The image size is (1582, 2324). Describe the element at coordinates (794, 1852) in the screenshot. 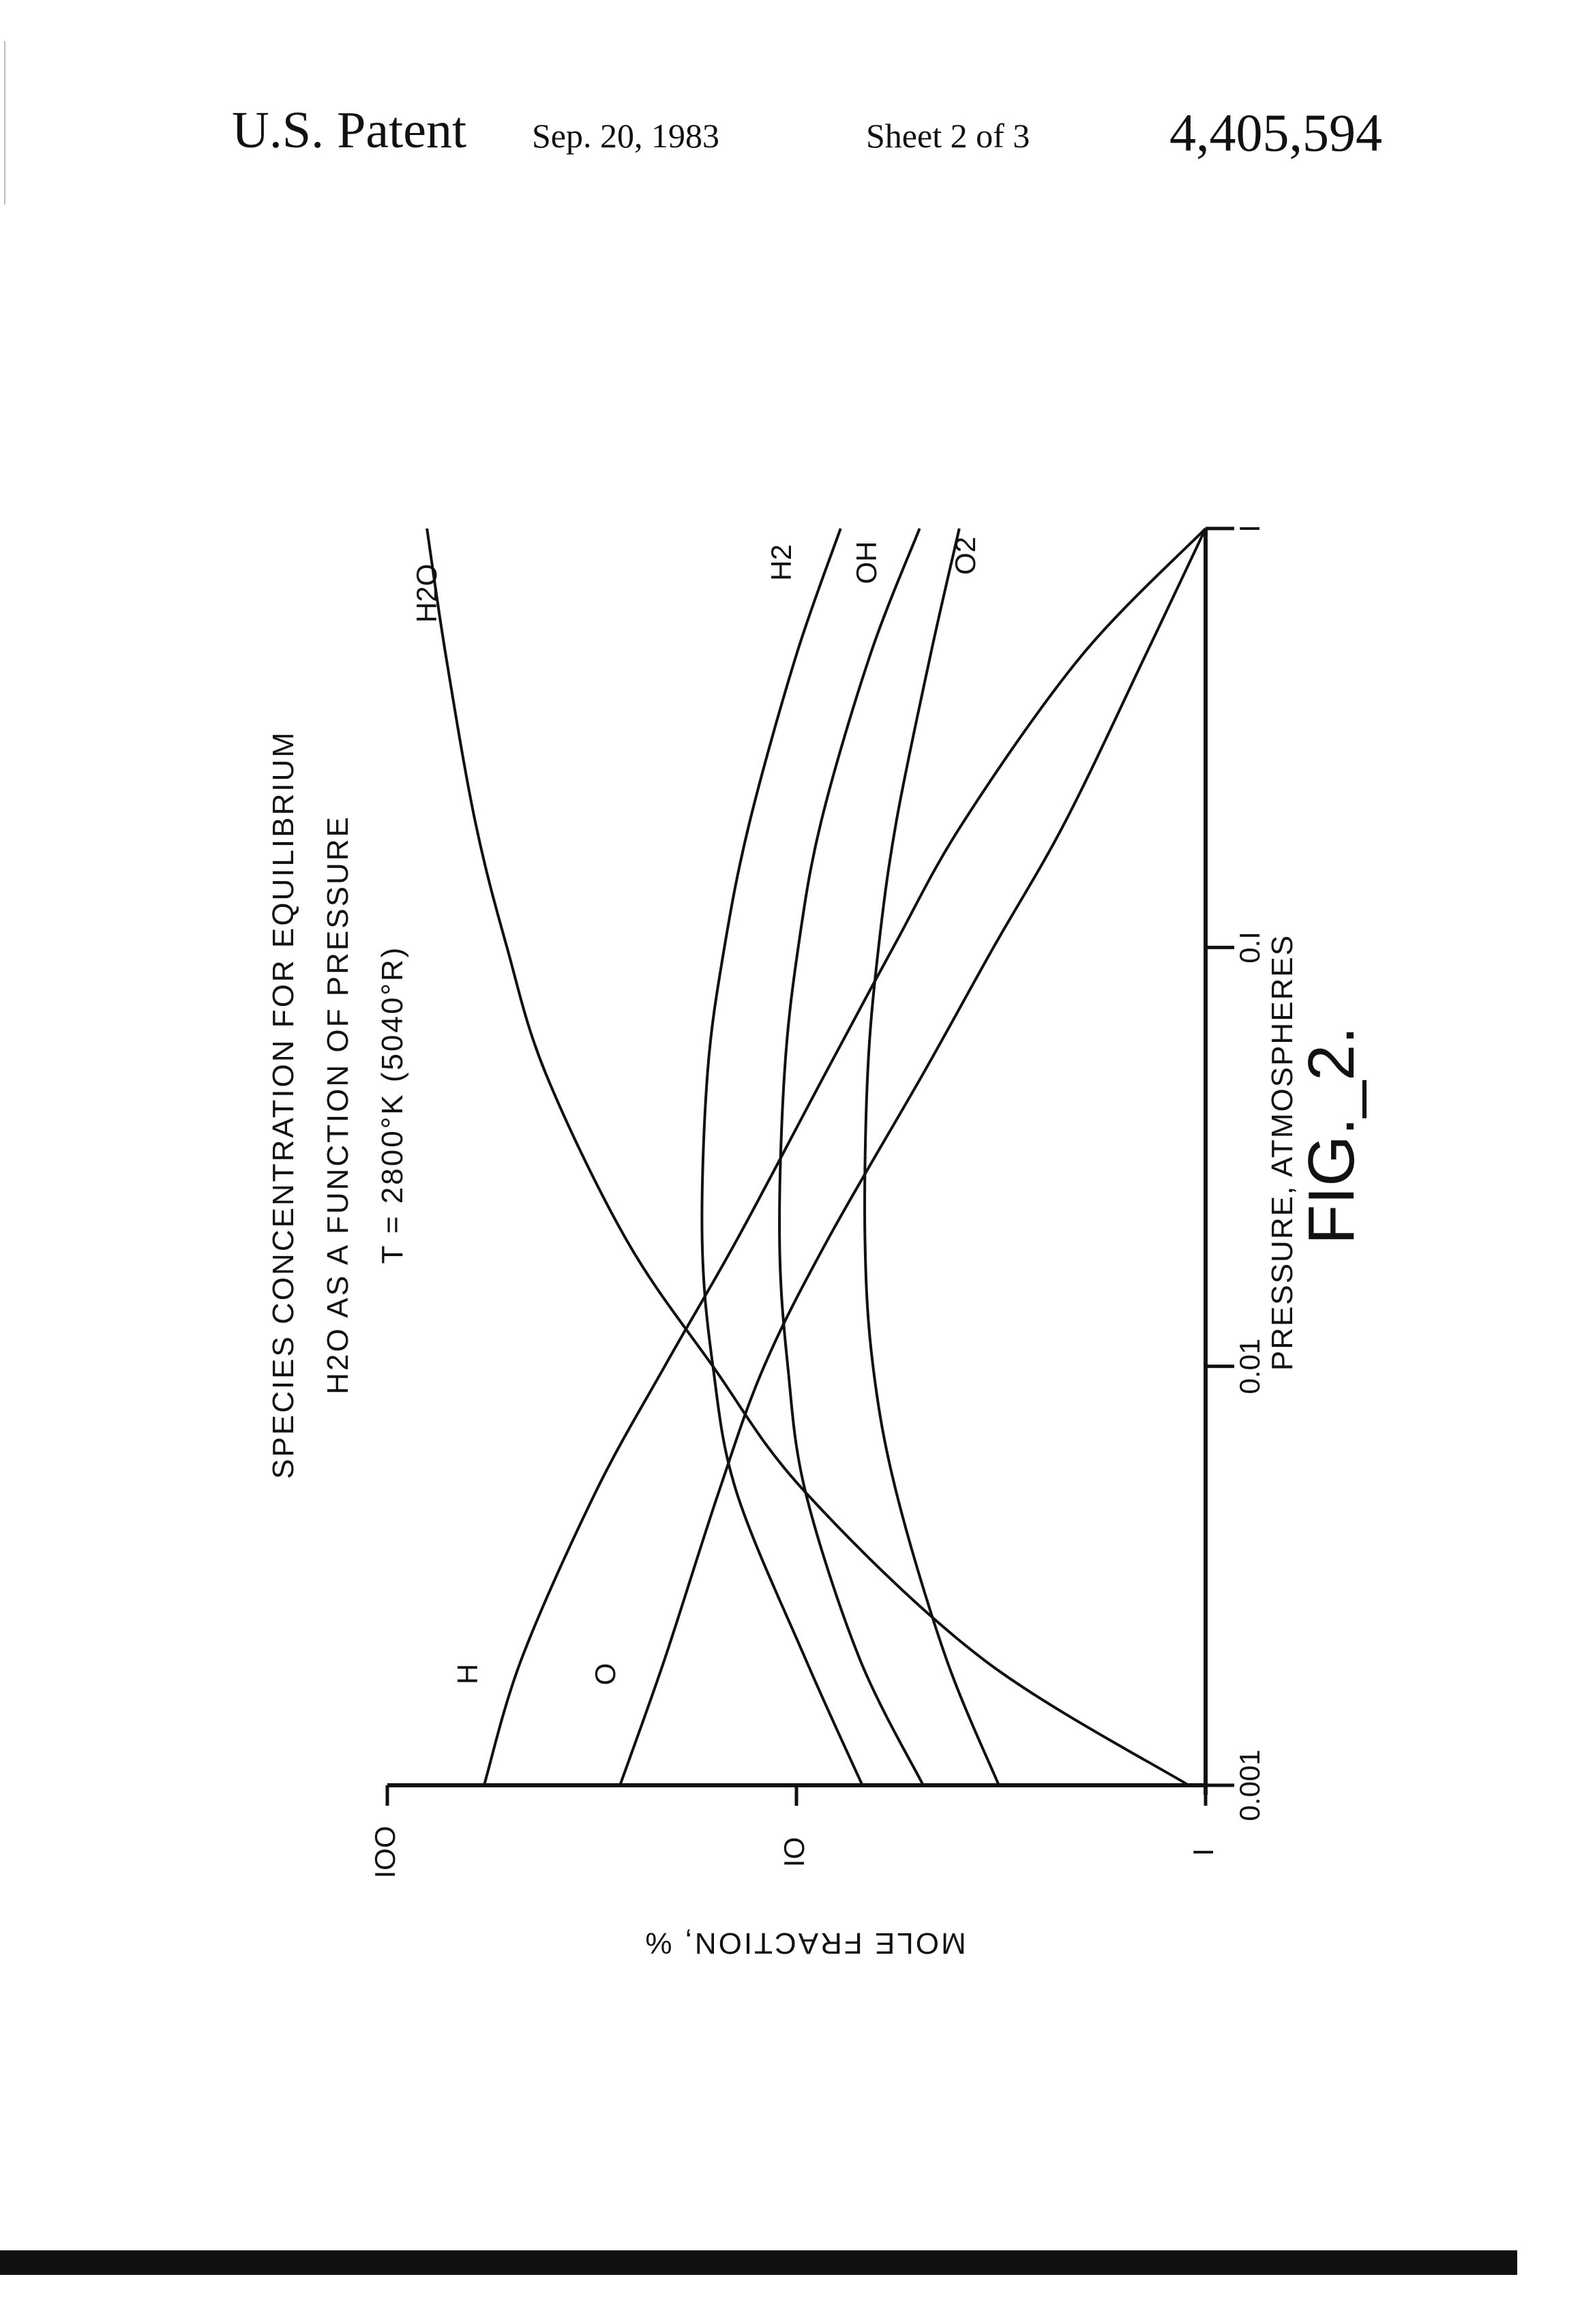

I see `mole-tick-label-1: IO` at that location.